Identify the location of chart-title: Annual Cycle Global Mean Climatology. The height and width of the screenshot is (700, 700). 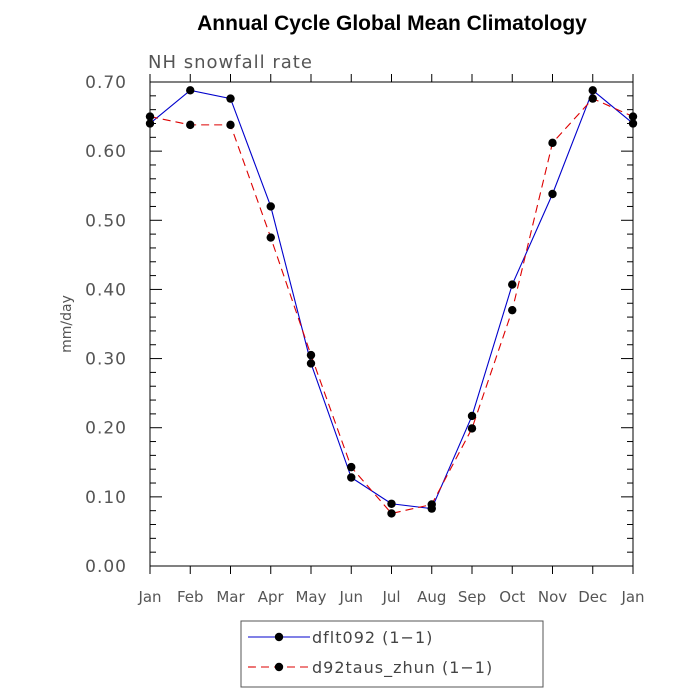
(392, 23).